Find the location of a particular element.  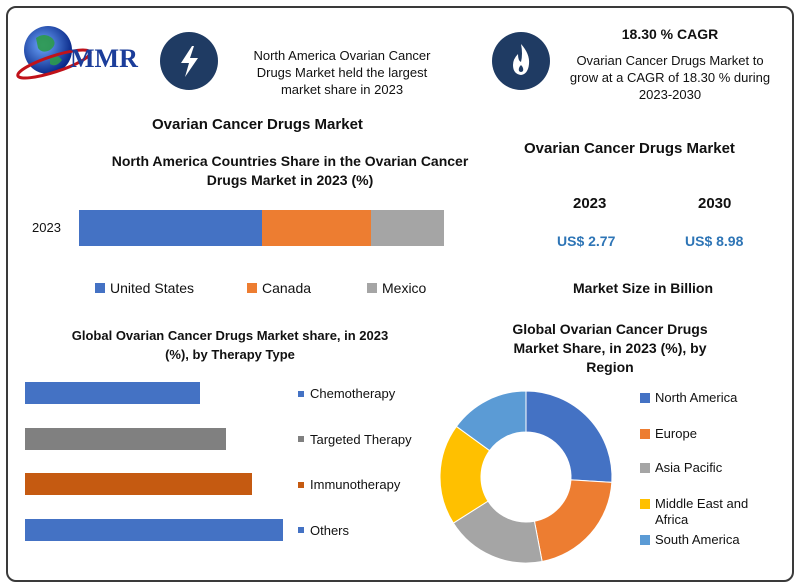

market-size-caption: Market Size in Billion is located at coordinates (643, 288).